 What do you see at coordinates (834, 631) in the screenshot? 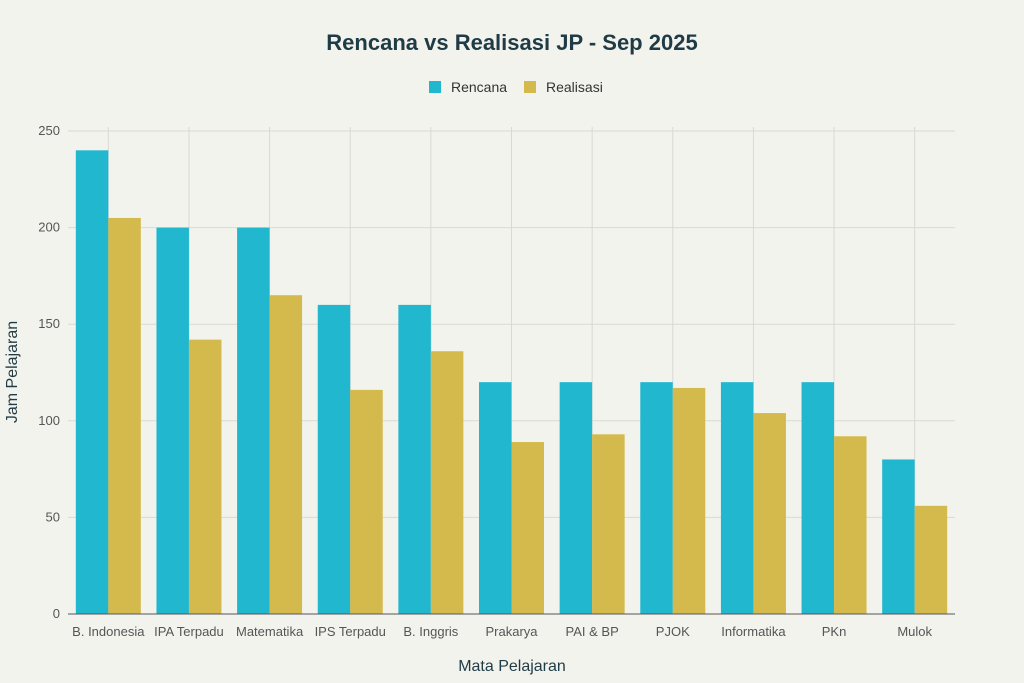
I see `x-tick-label: PKn` at bounding box center [834, 631].